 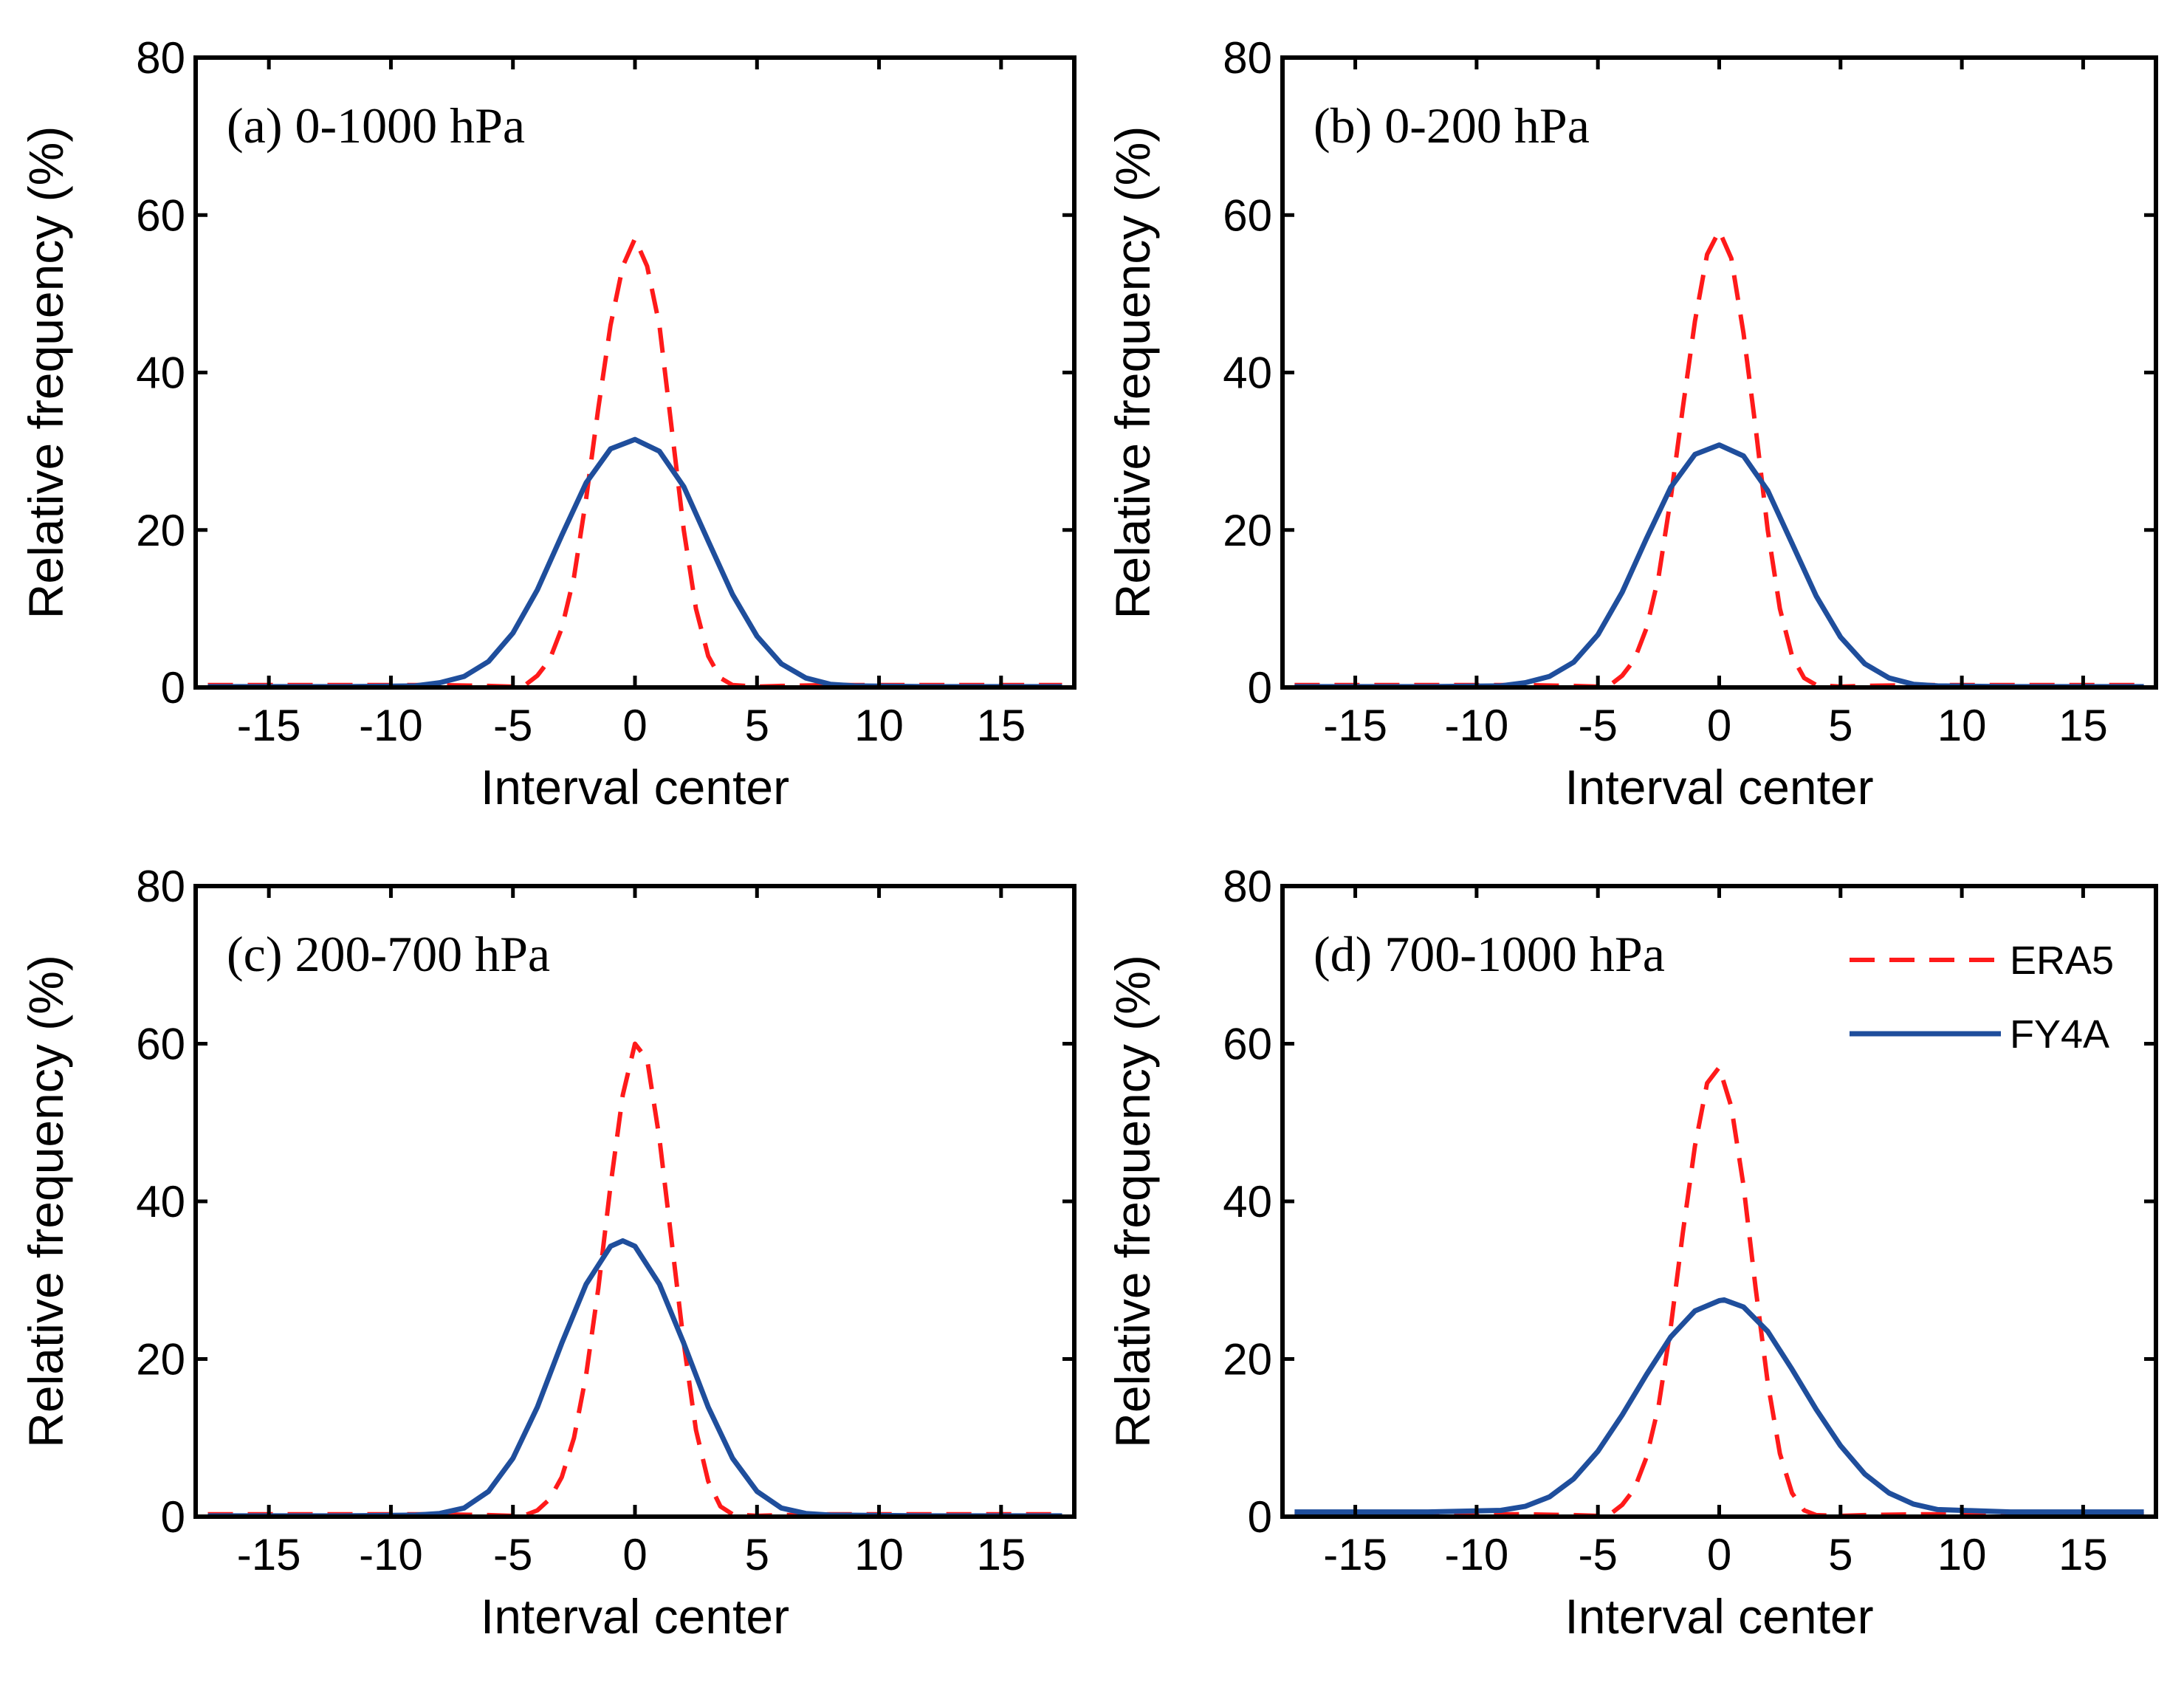 I want to click on panel-title: (a) 0-1000 hPa, so click(x=376, y=125).